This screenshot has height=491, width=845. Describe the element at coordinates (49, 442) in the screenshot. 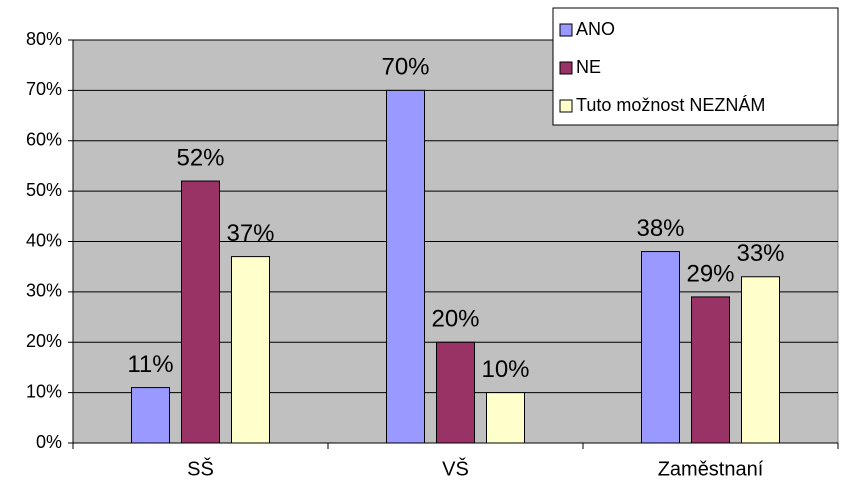

I see `y-tick-label: 0%` at that location.